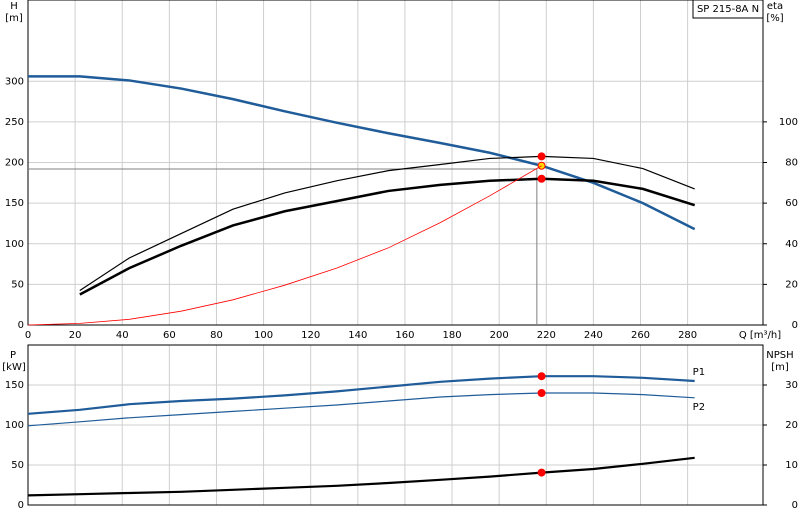  Describe the element at coordinates (122, 335) in the screenshot. I see `x-tick-label: 40` at that location.